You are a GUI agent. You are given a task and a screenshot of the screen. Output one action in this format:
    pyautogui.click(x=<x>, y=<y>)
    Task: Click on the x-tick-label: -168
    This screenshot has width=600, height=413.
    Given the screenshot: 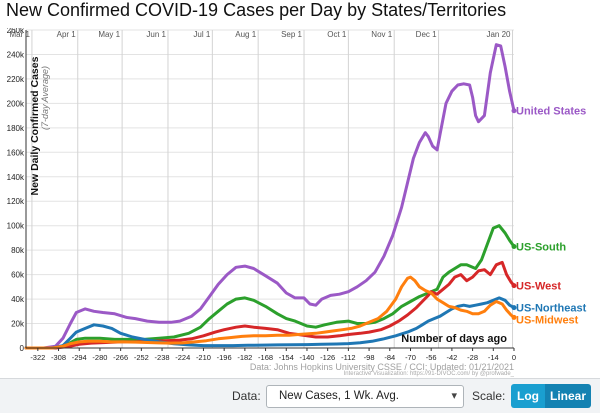 What is the action you would take?
    pyautogui.click(x=265, y=357)
    